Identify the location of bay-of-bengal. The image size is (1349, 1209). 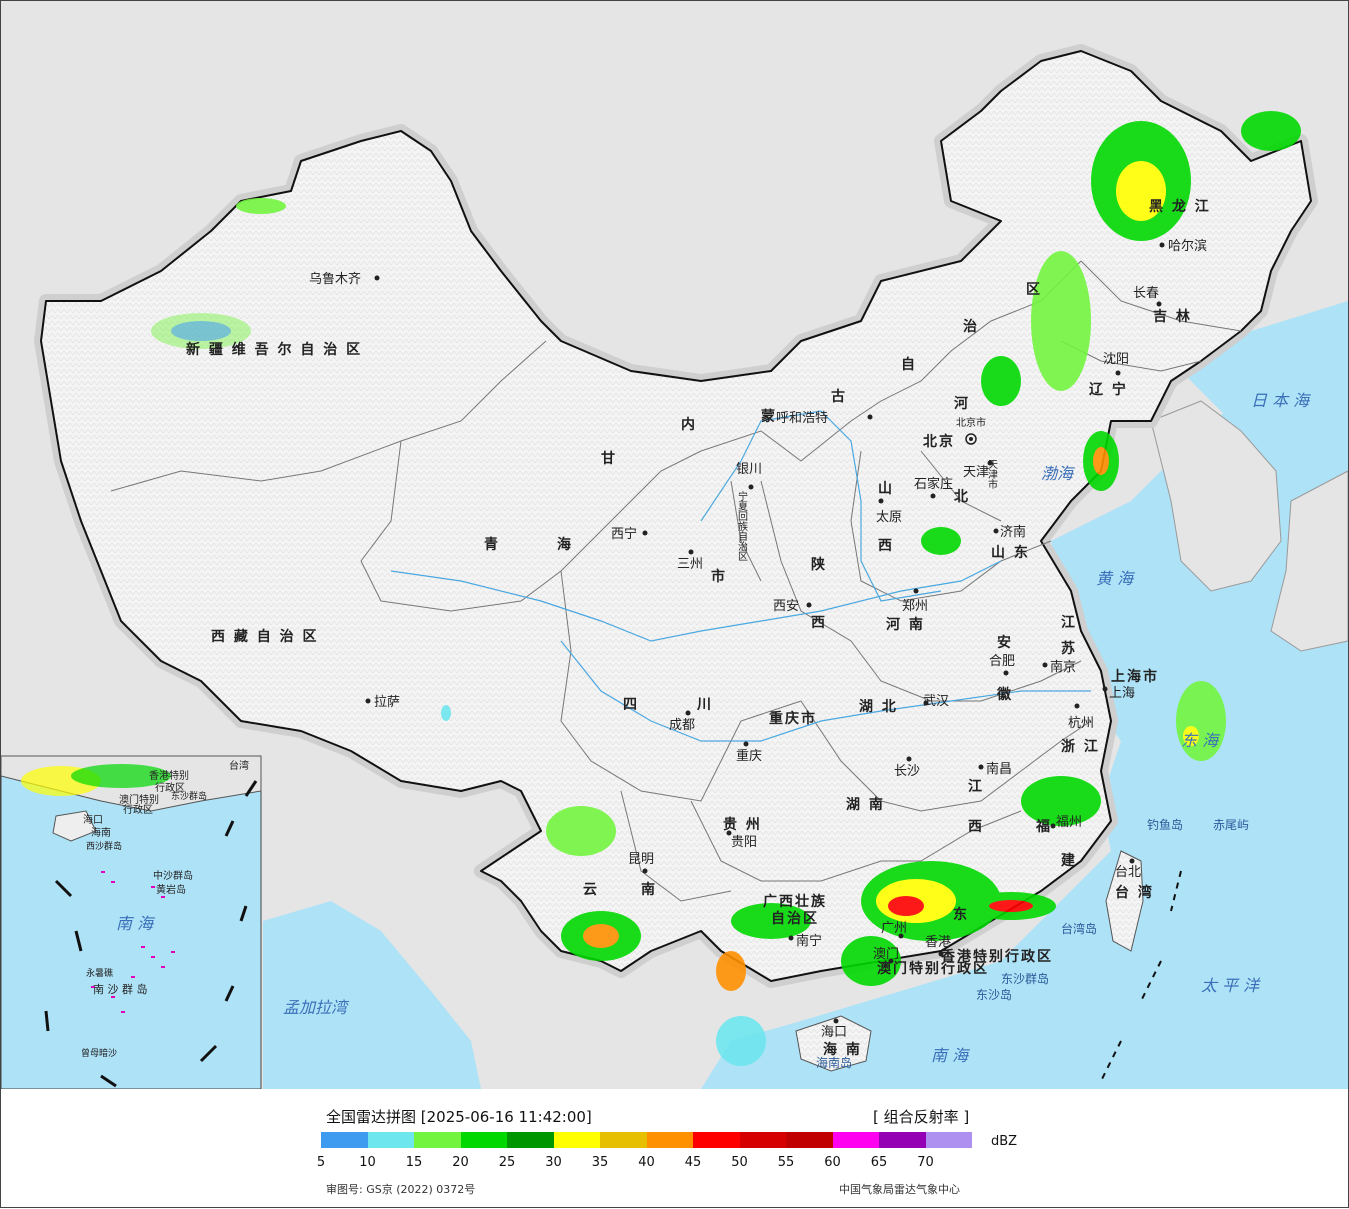
(372, 995).